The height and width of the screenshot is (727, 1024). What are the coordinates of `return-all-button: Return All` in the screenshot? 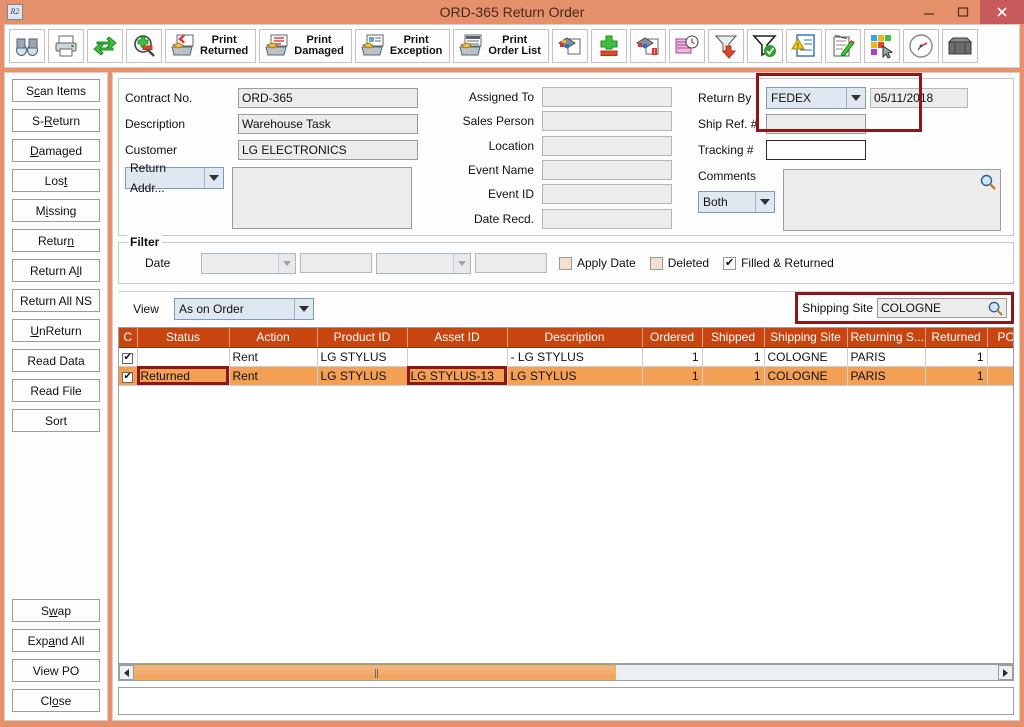 It's located at (56, 270).